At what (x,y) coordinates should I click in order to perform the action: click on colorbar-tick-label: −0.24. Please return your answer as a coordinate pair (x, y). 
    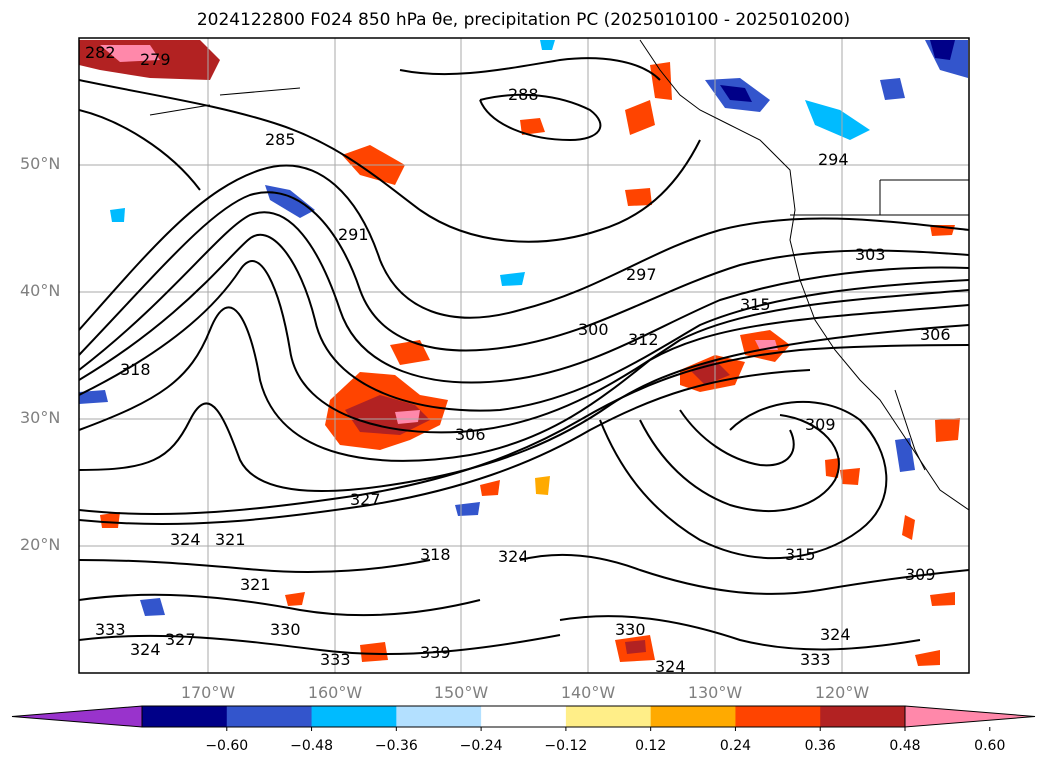
    Looking at the image, I should click on (481, 746).